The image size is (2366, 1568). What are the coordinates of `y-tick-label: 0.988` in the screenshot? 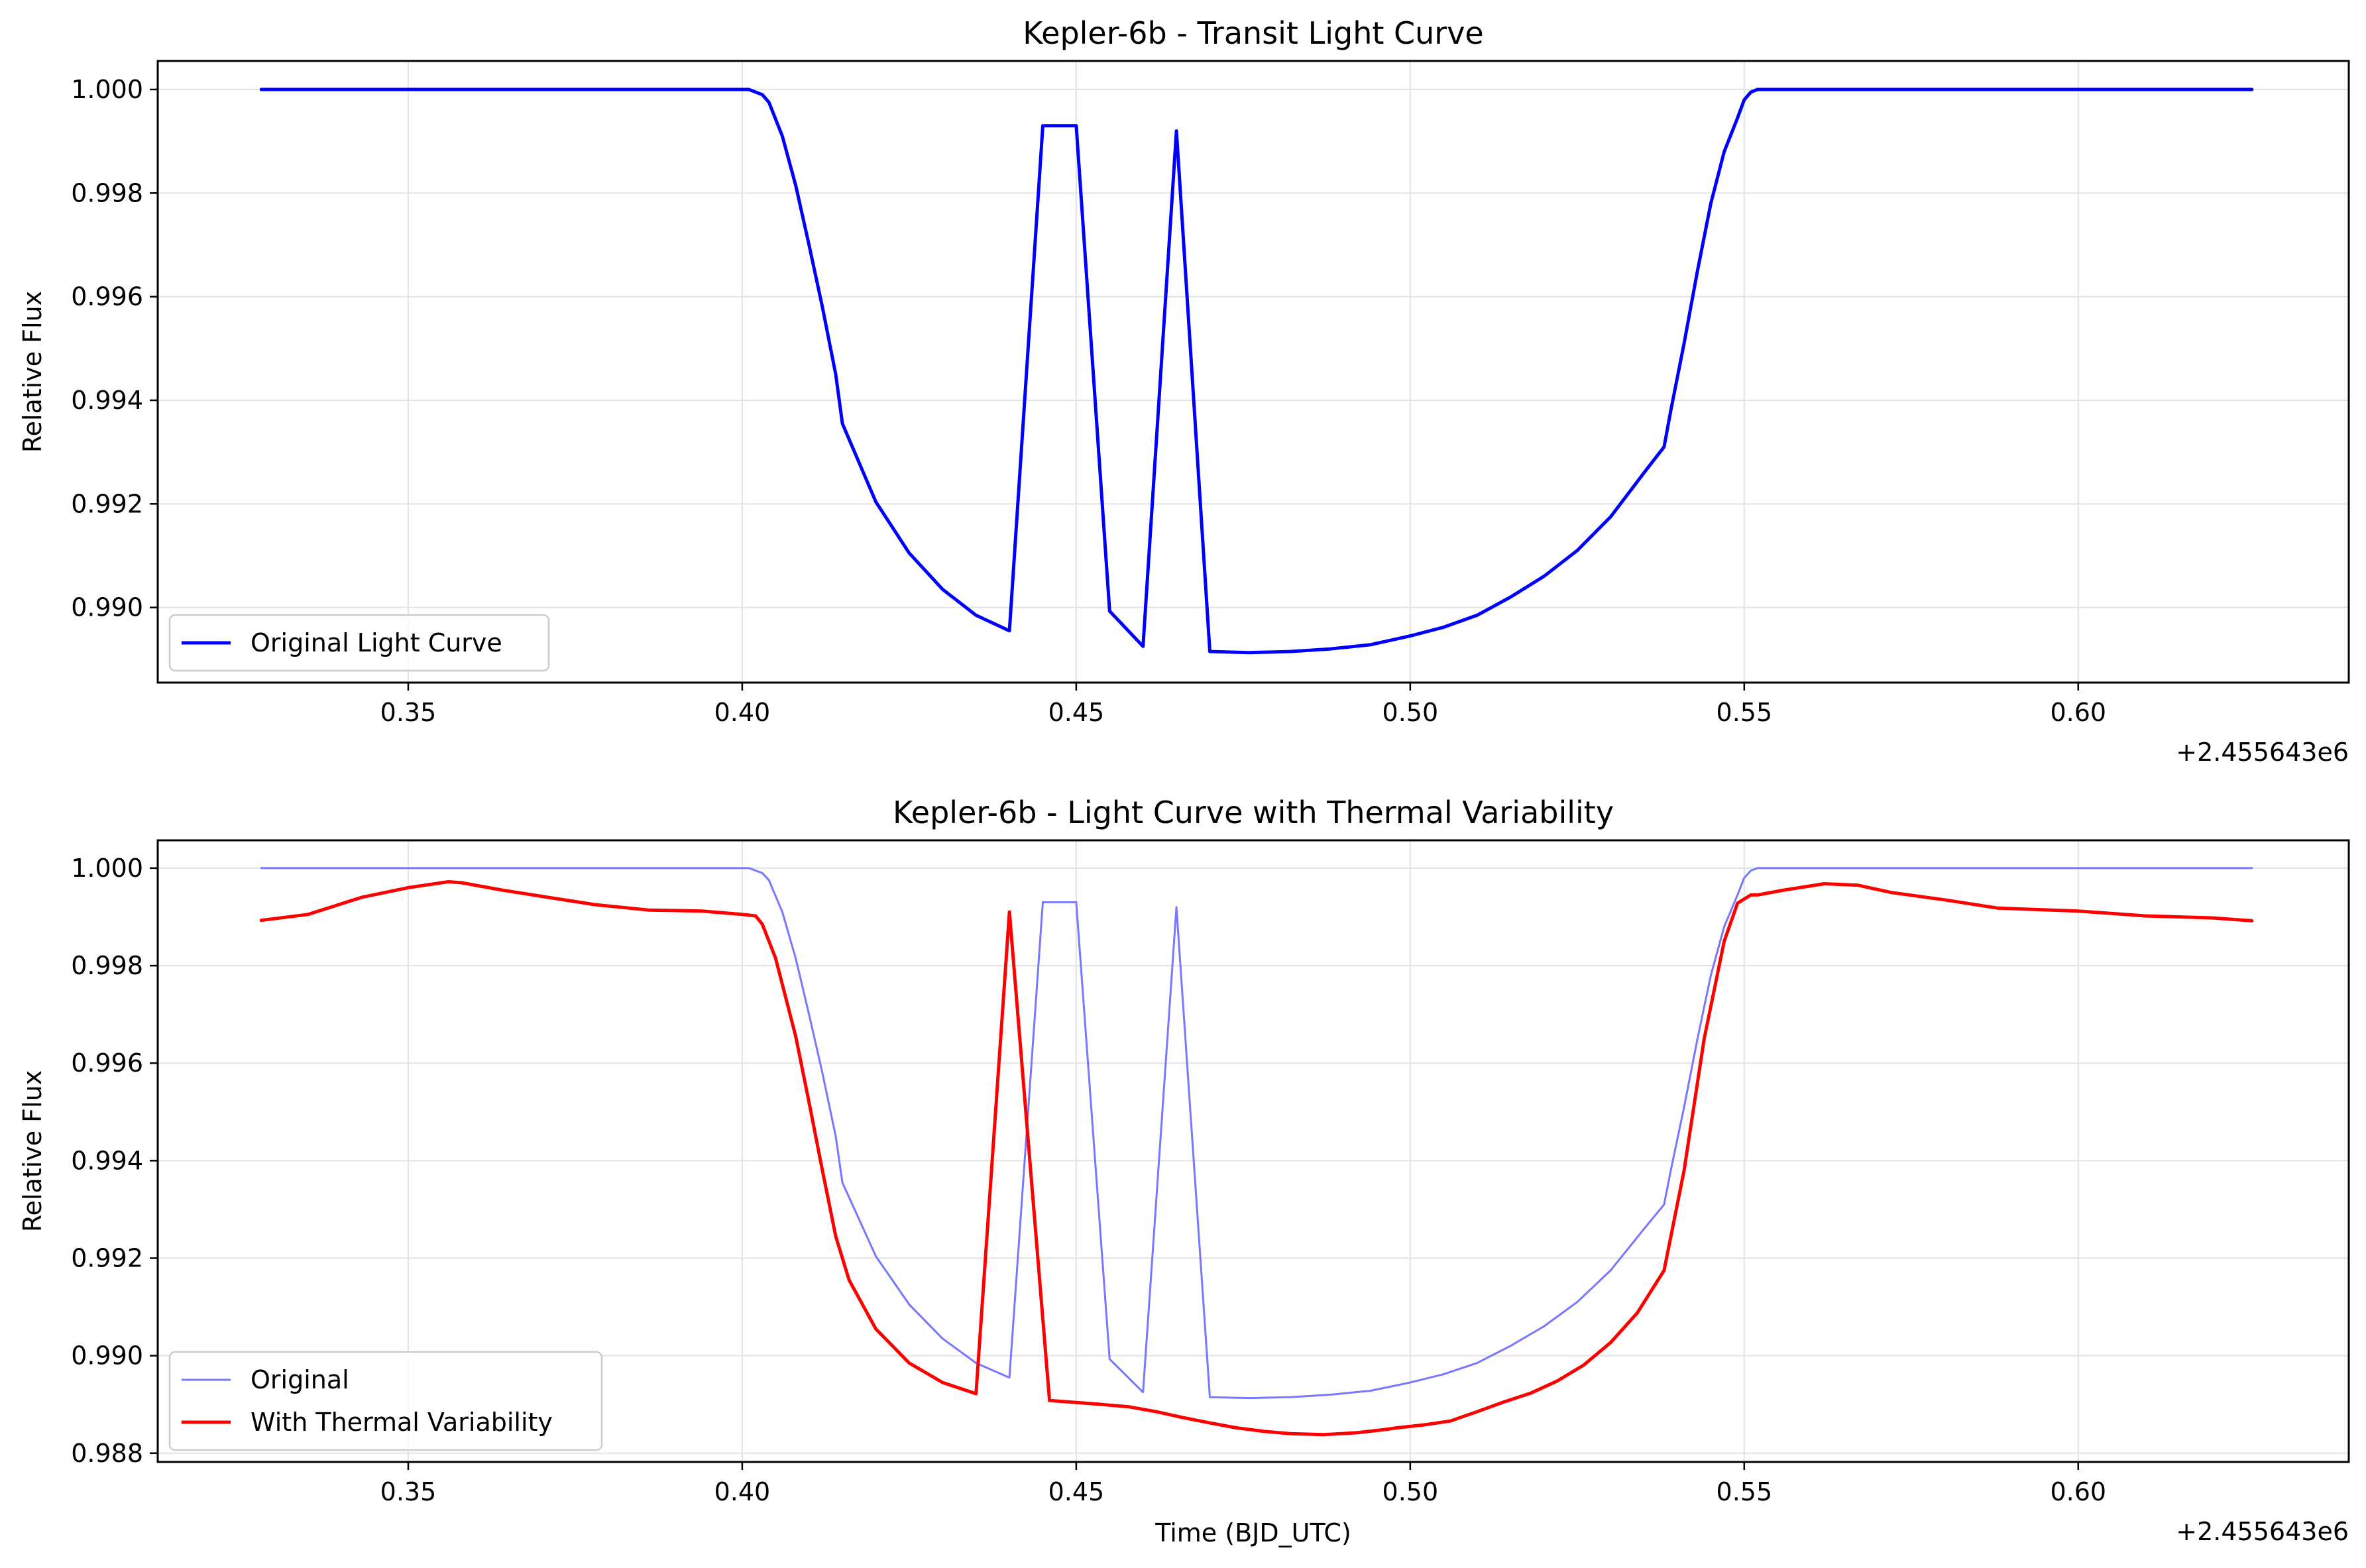 It's located at (107, 1453).